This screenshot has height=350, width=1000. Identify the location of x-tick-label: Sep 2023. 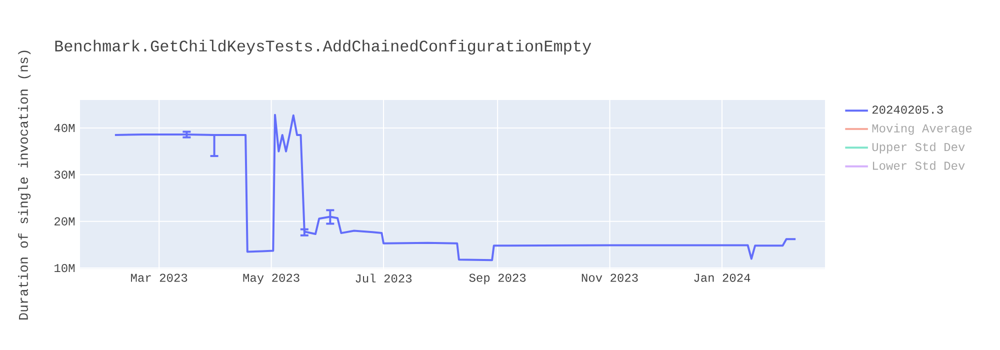
(497, 279).